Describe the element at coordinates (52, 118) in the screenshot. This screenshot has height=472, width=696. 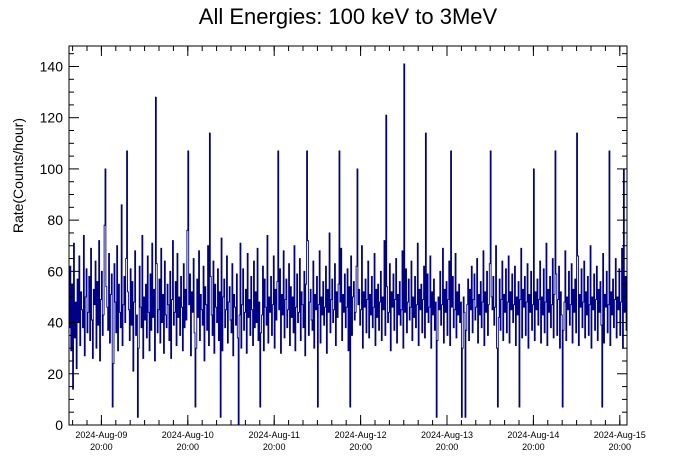
I see `y-tick-label: 120` at that location.